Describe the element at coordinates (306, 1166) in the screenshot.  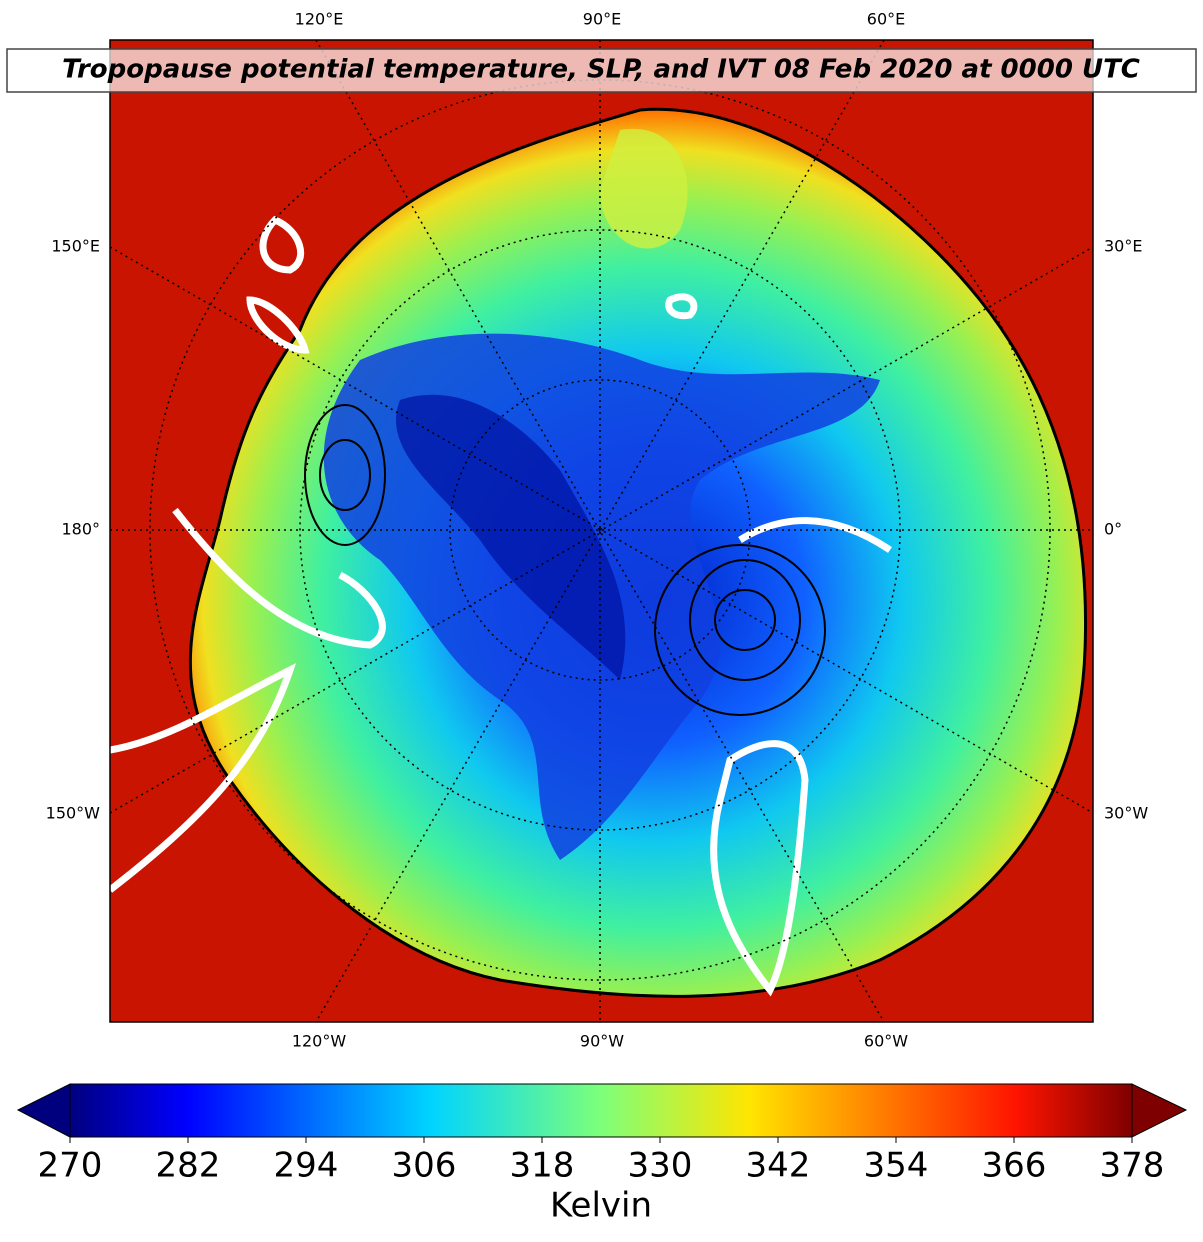
I see `colorbar-tick-label: 294` at that location.